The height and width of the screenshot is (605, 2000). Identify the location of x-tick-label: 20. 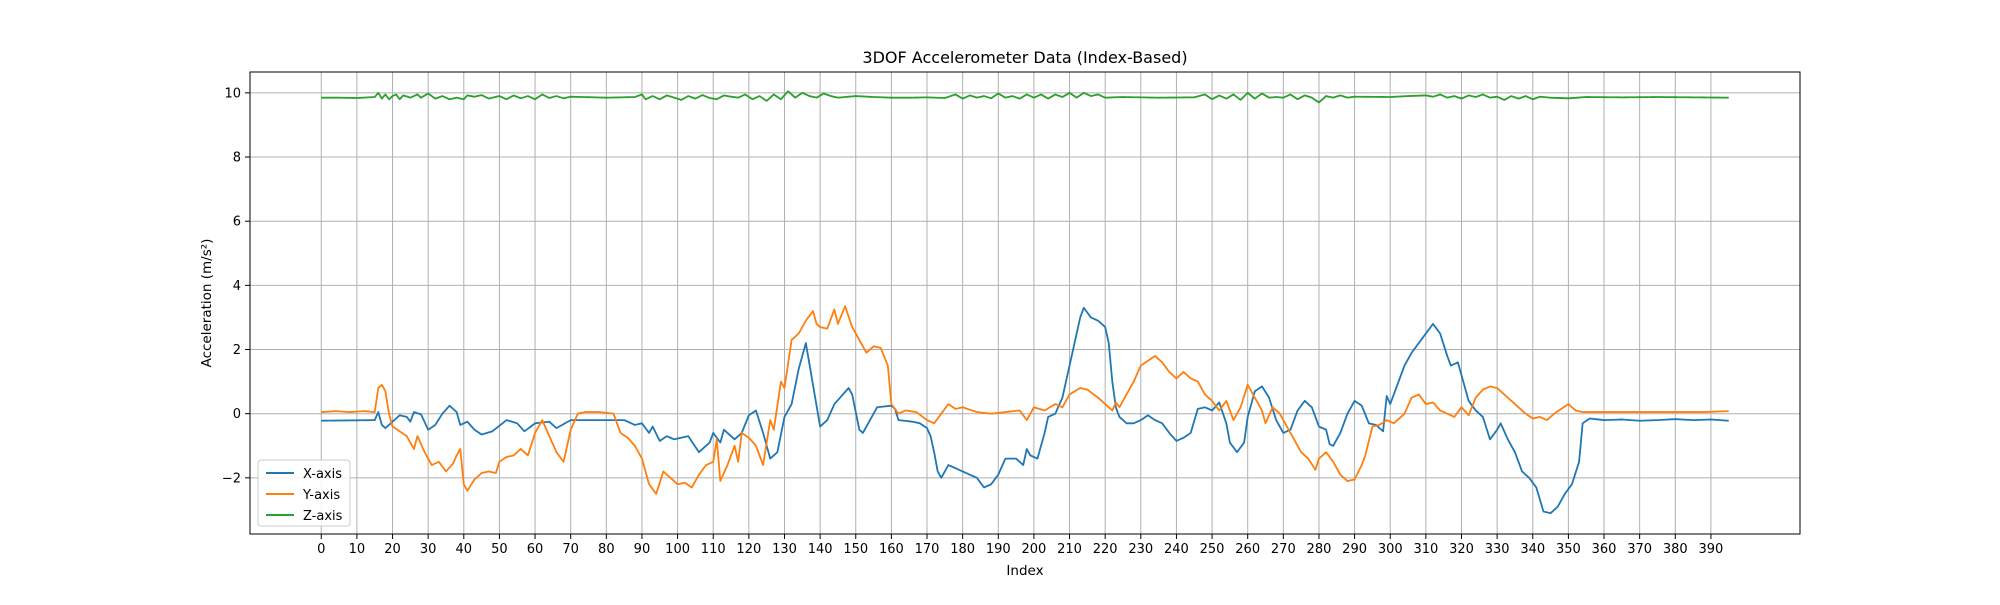
(392, 549).